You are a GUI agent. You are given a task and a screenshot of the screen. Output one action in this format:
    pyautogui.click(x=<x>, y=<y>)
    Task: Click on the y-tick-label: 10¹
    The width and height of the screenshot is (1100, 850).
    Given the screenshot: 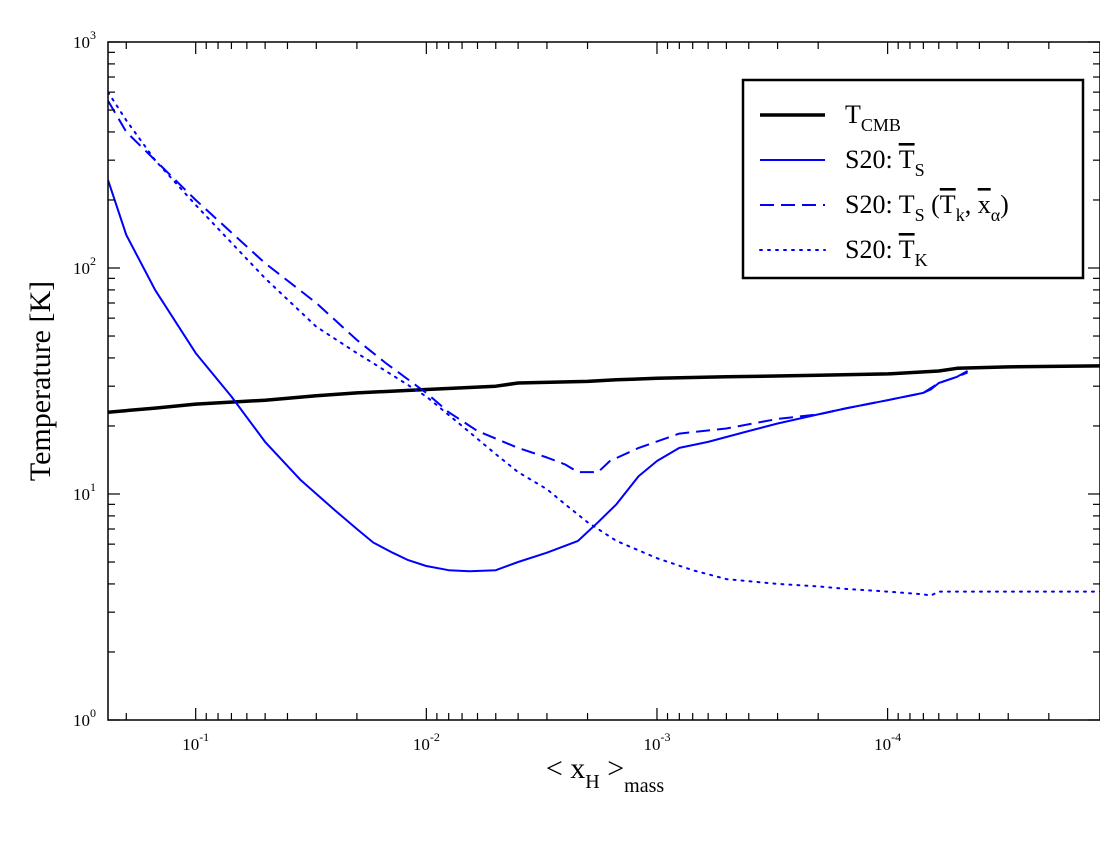 What is the action you would take?
    pyautogui.click(x=84, y=492)
    